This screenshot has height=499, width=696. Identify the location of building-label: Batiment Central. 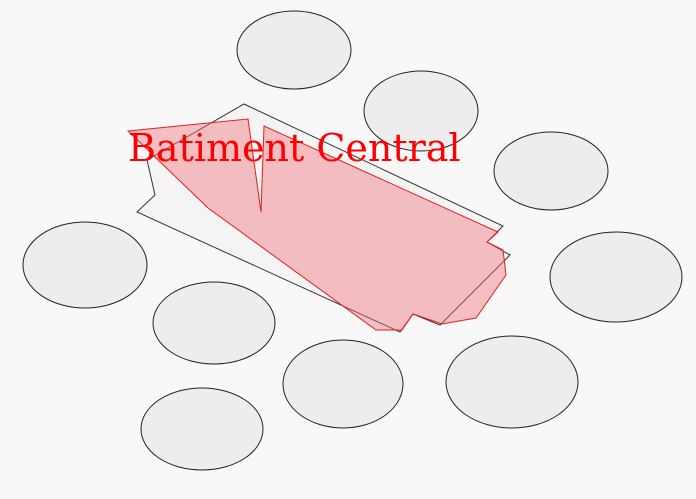
(294, 148).